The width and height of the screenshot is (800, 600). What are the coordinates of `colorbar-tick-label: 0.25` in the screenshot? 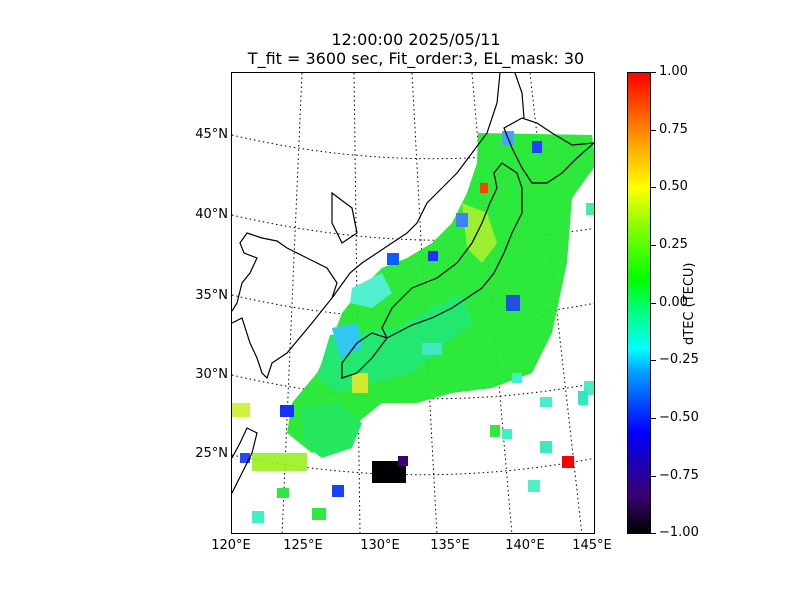 It's located at (673, 244).